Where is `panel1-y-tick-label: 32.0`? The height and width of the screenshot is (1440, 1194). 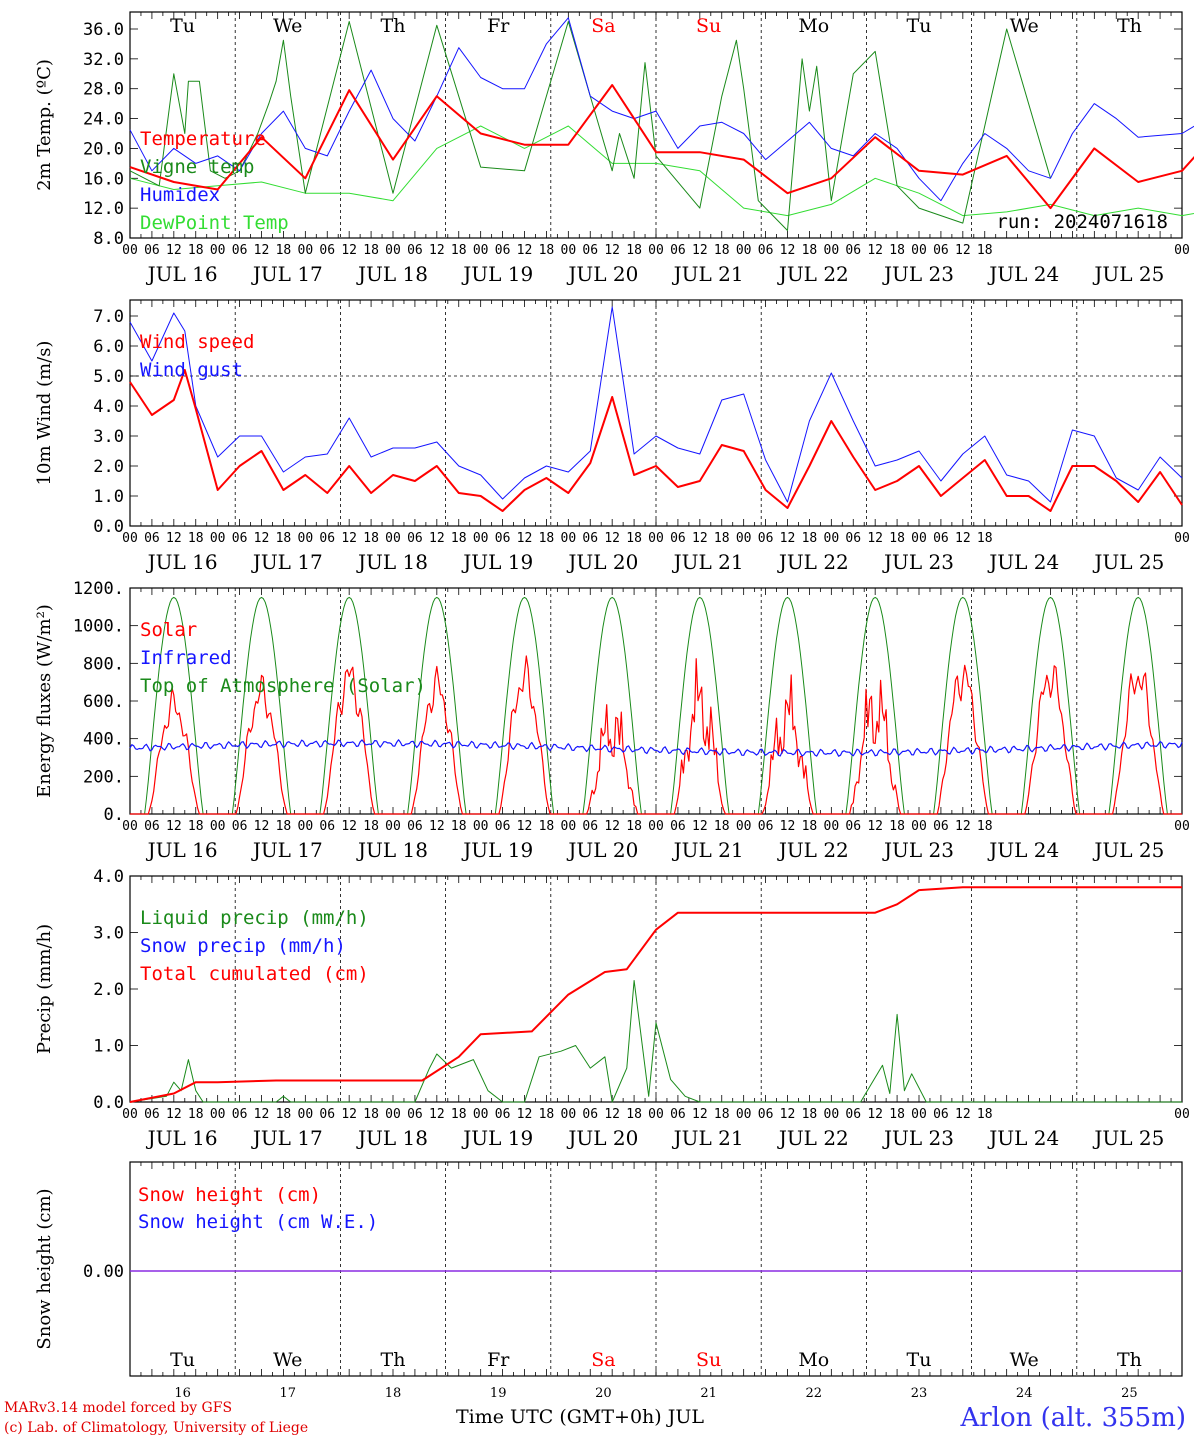 panel1-y-tick-label: 32.0 is located at coordinates (103, 60).